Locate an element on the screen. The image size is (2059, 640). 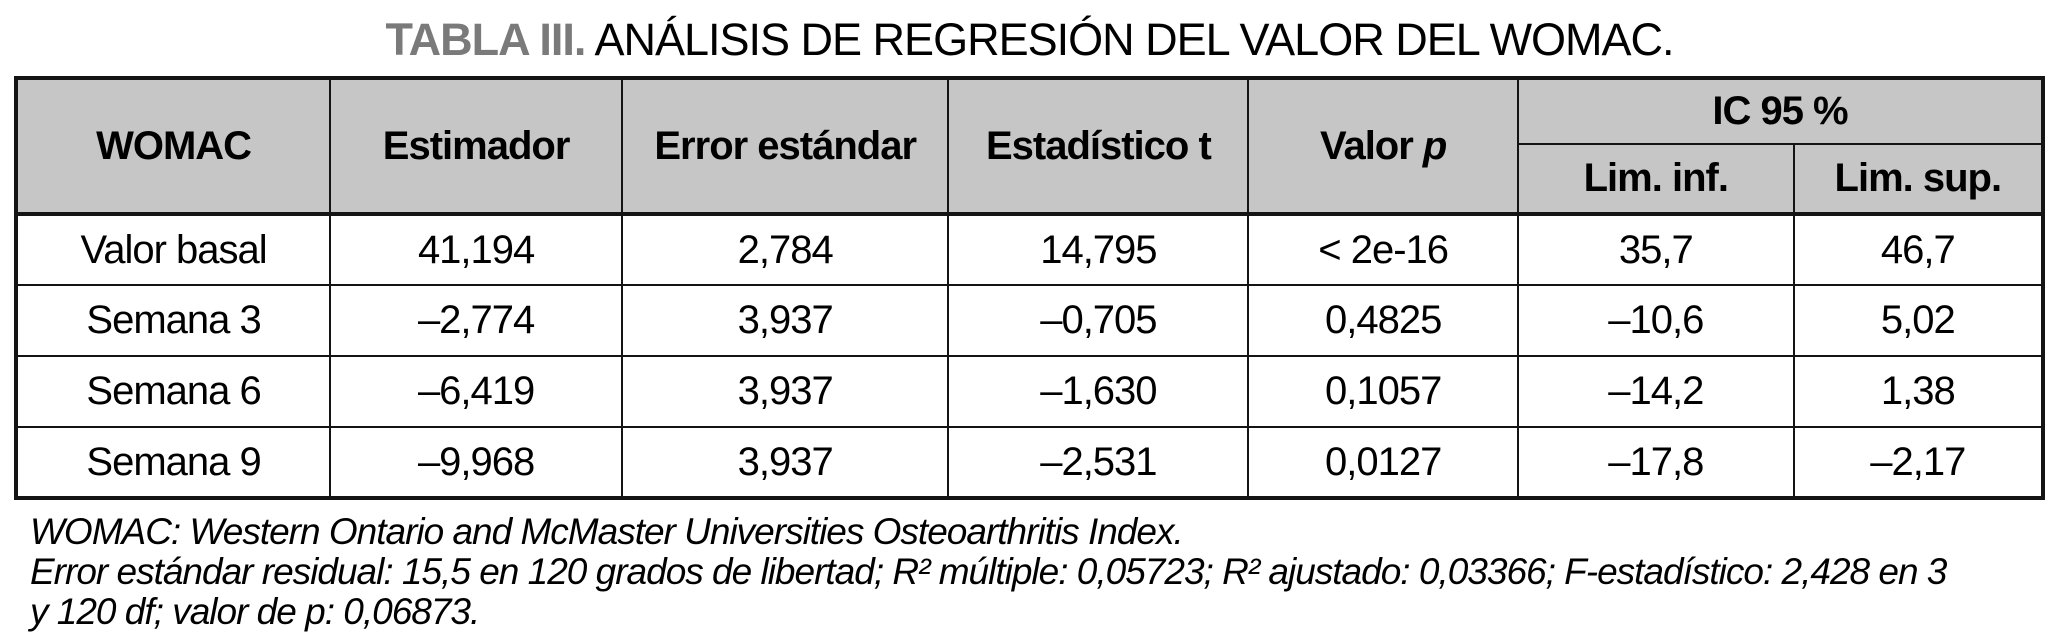
cell-lim-sup: –2,17 is located at coordinates (1918, 462).